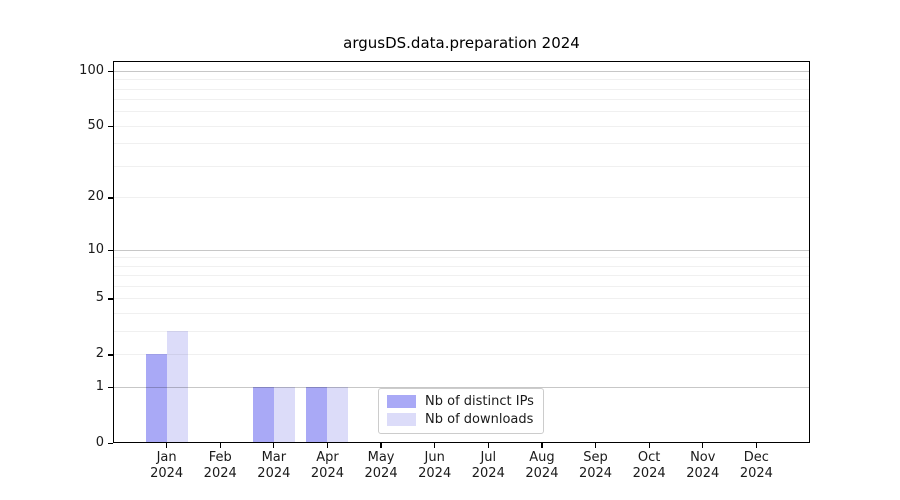  I want to click on x-tick-jul, so click(488, 445).